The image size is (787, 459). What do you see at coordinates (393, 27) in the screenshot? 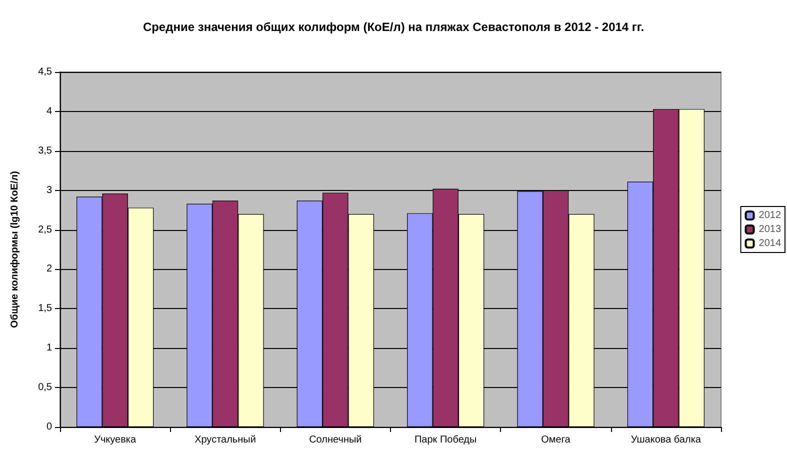
I see `chart-title: Средние значения общих колиформ (КоЕ/л) на пляжах Севастополя в 2012 - 2014 гг.` at bounding box center [393, 27].